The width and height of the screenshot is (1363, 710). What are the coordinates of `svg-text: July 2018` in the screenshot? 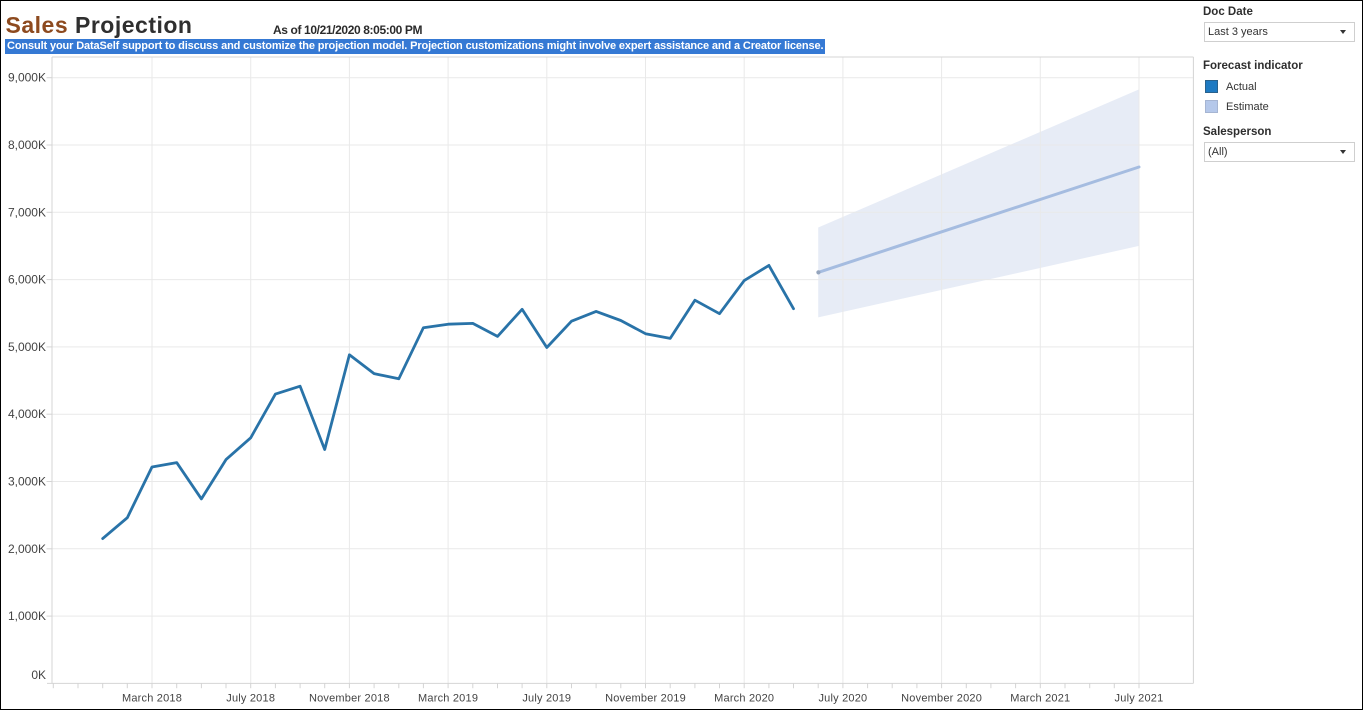 It's located at (250, 699).